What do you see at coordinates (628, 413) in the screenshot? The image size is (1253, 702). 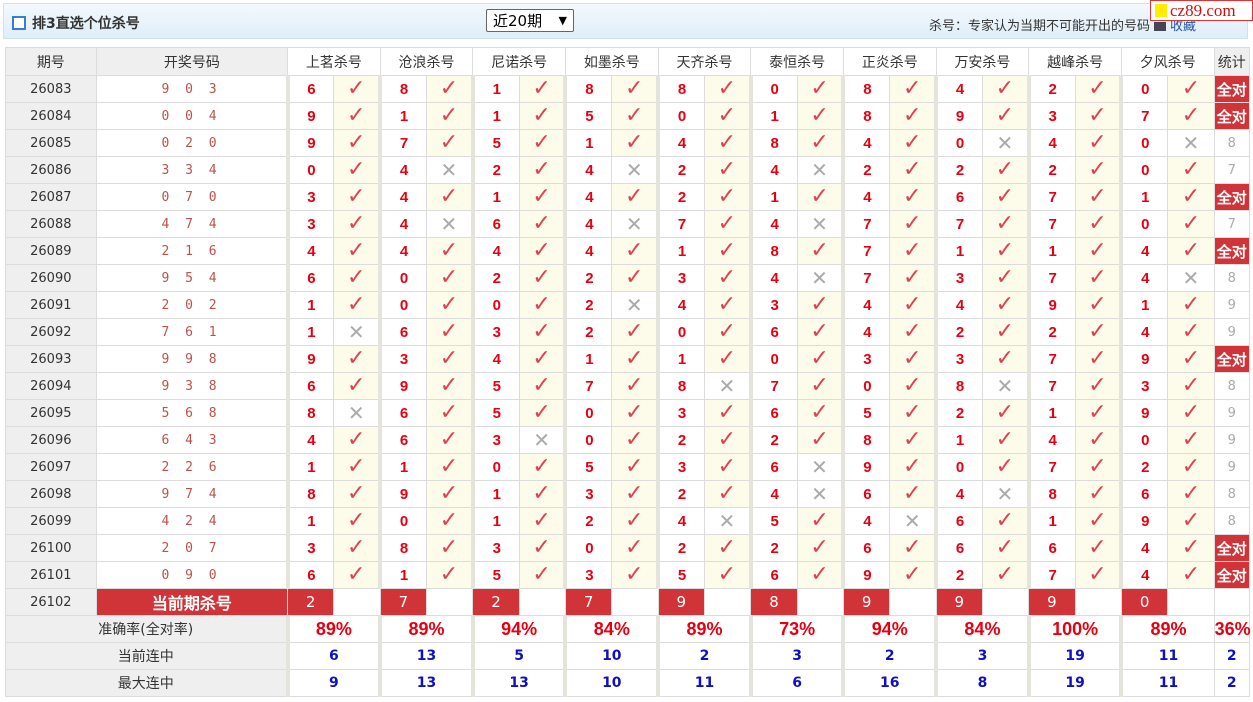 I see `table-row: 26095 5 6 8 8 ✕ 6 ✓ 5 ✓ 0 ✓ 3 ✓ 6 ✓ 5 ✓ 2 ✓ 1 ✓ 9 ✓ 9` at bounding box center [628, 413].